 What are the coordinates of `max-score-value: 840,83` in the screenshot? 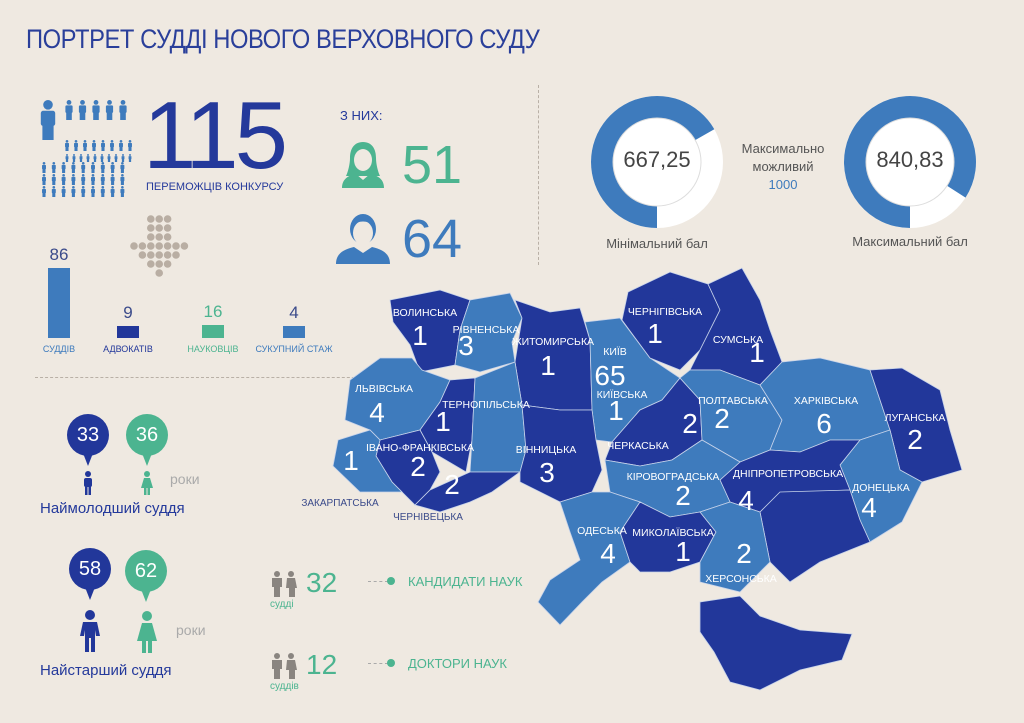 It's located at (910, 159).